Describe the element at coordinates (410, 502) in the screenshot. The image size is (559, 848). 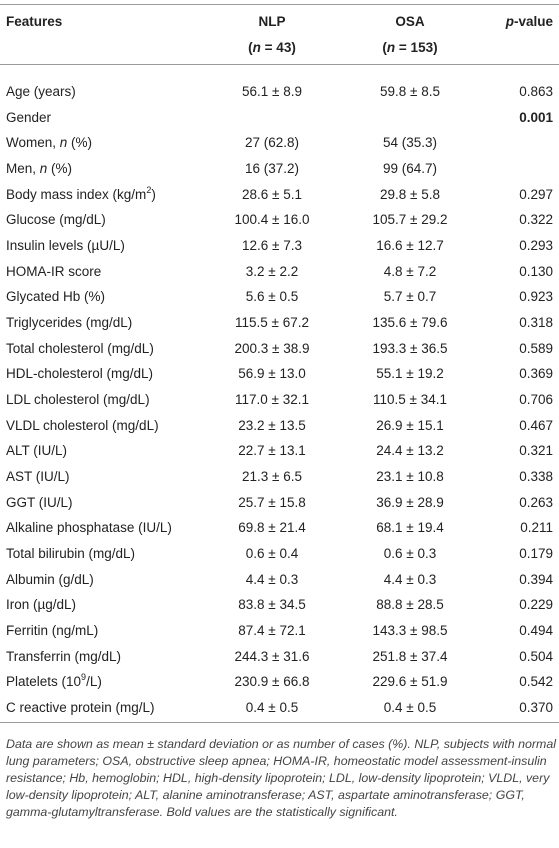
I see `osa-cell: 36.9 ± 28.9` at that location.